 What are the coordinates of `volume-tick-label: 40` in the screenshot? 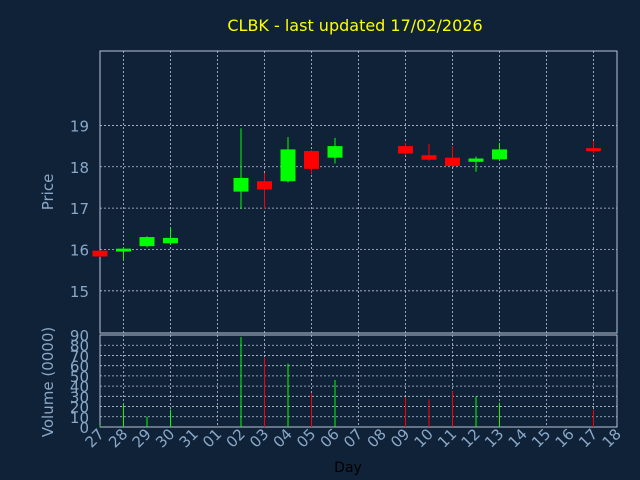 It's located at (79, 387).